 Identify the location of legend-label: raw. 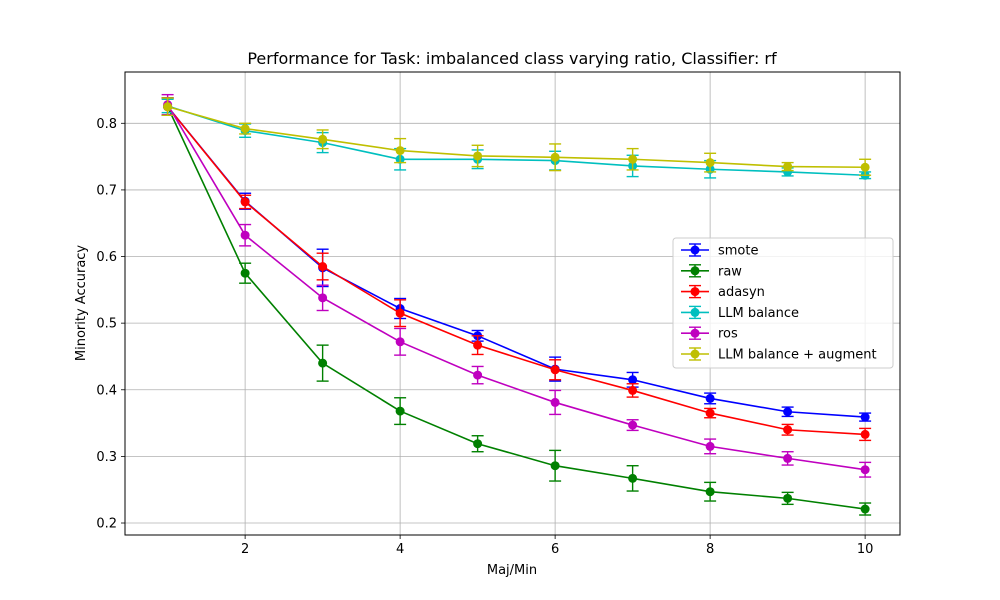
(730, 271).